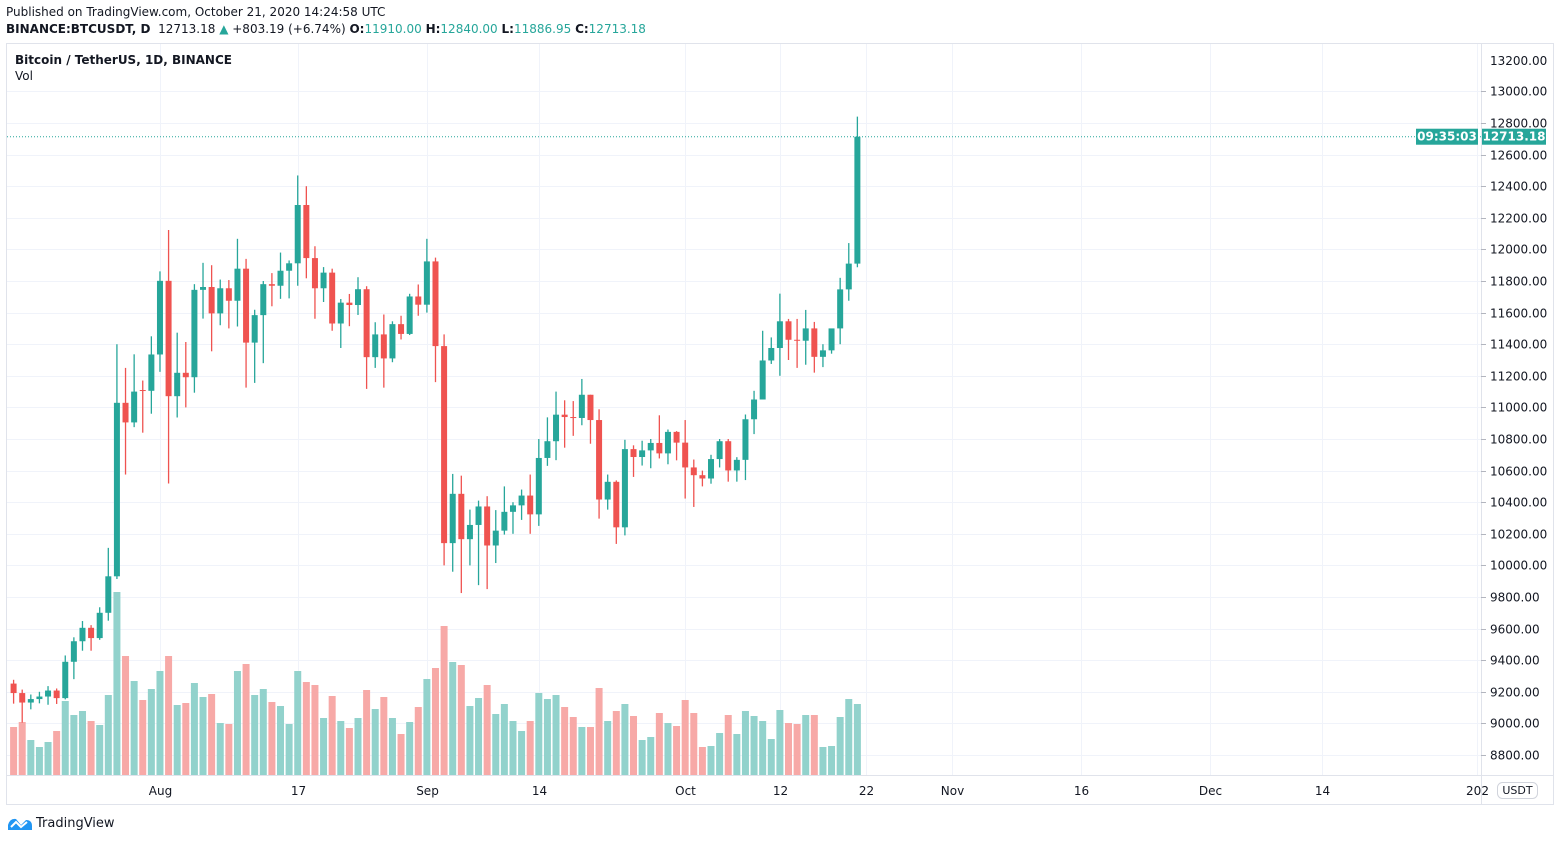  I want to click on price-tick-label: 12600.00, so click(1518, 156).